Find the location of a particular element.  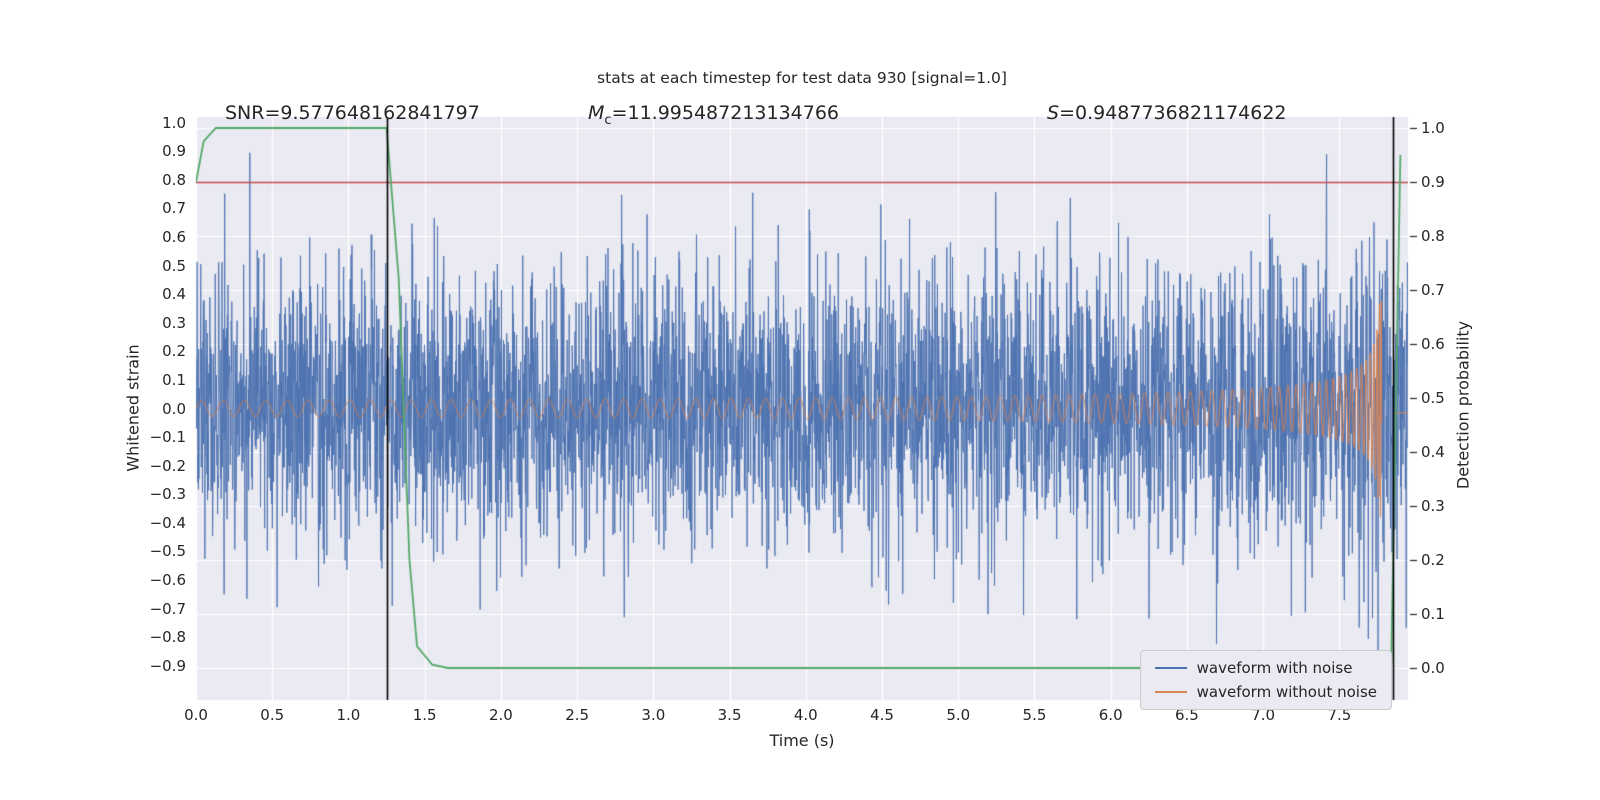

x-tick-label: 3.0 is located at coordinates (653, 715).